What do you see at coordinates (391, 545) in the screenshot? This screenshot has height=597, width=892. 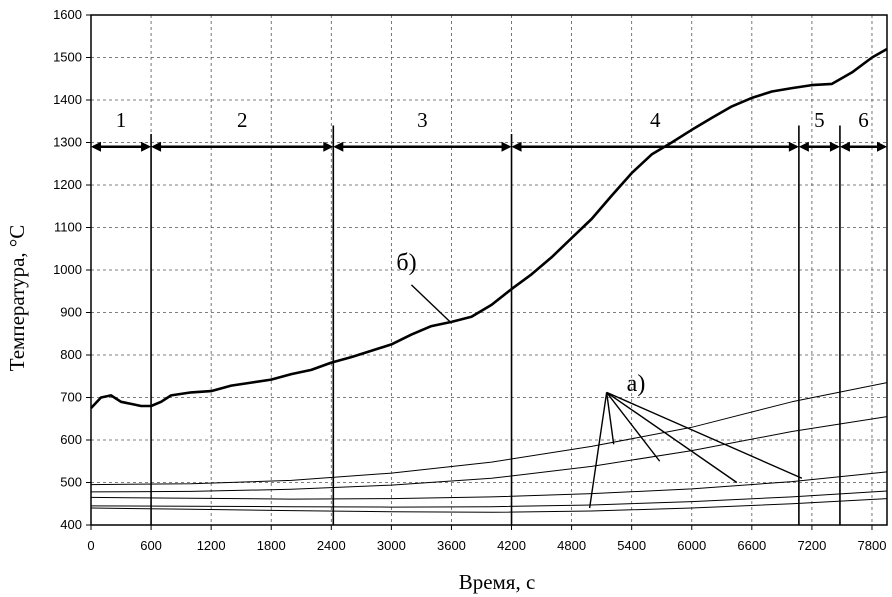 I see `x-tick-label: 3000` at bounding box center [391, 545].